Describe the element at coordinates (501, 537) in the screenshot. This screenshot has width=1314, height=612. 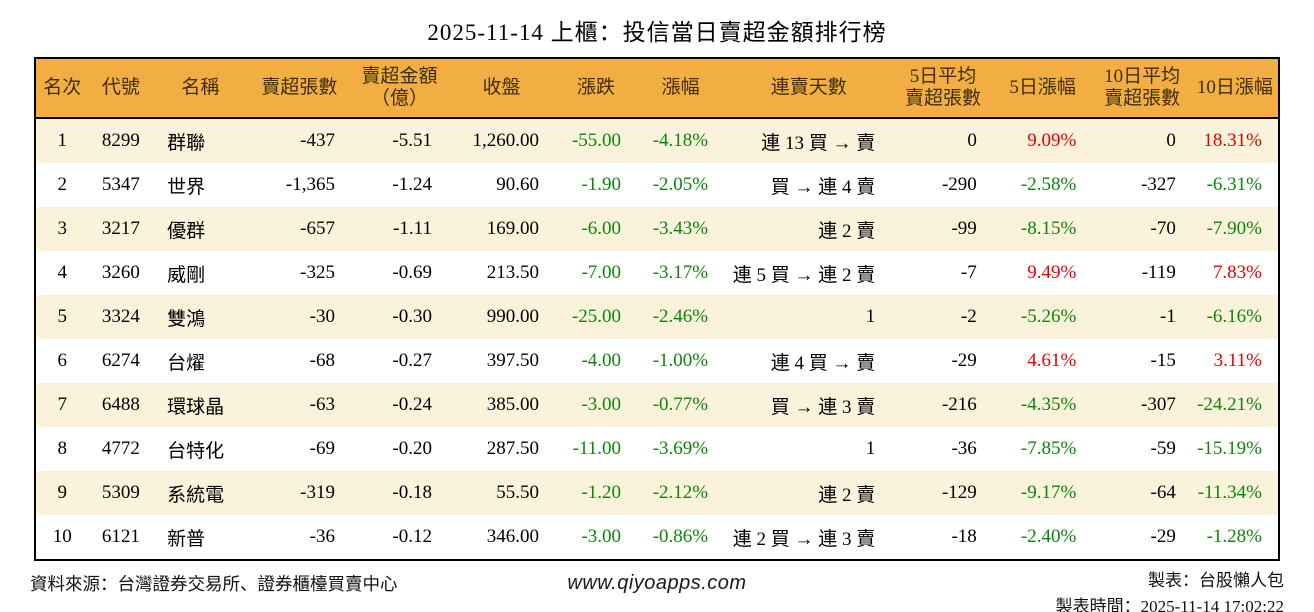
I see `cell-close: 346.00` at that location.